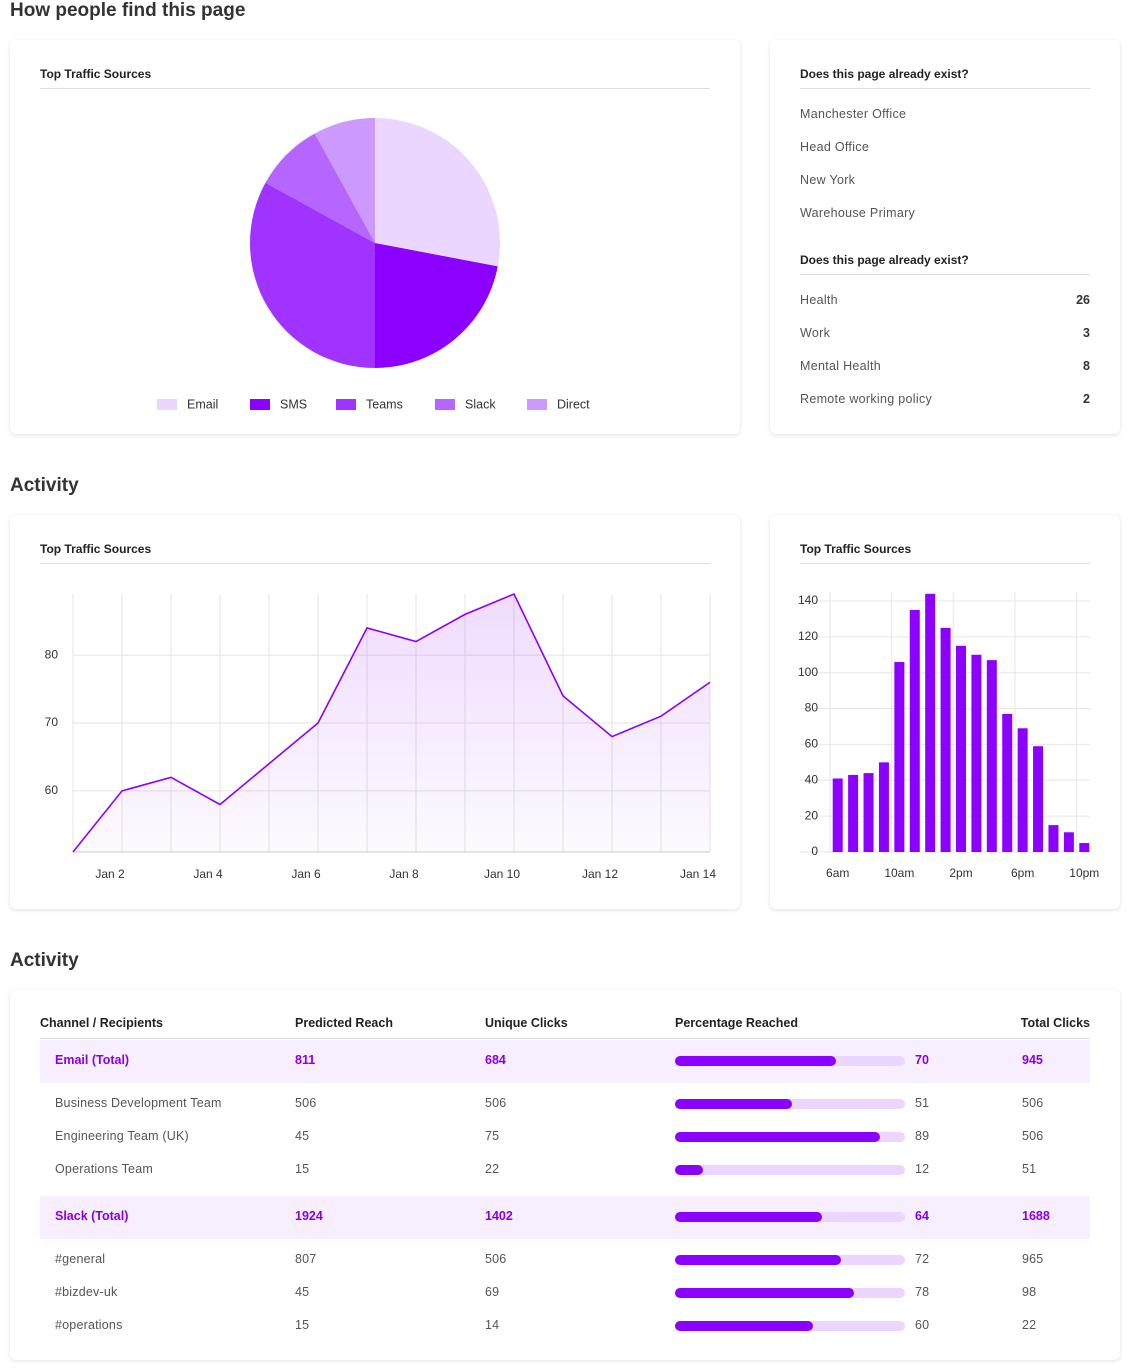 Image resolution: width=1130 pixels, height=1370 pixels. Describe the element at coordinates (835, 147) in the screenshot. I see `list-item: Head Office` at that location.